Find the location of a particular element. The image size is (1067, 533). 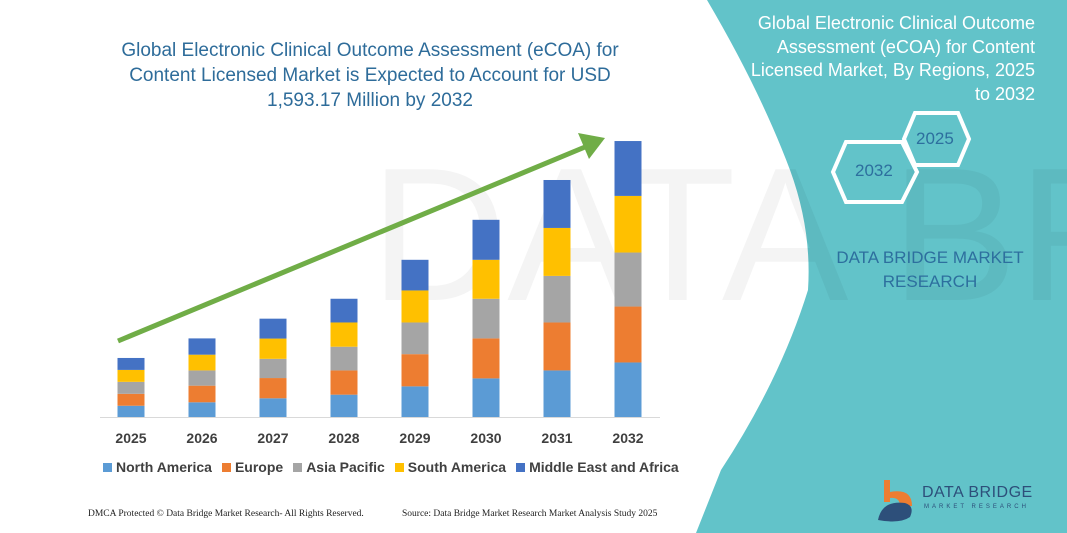

hex-2032 is located at coordinates (875, 172).